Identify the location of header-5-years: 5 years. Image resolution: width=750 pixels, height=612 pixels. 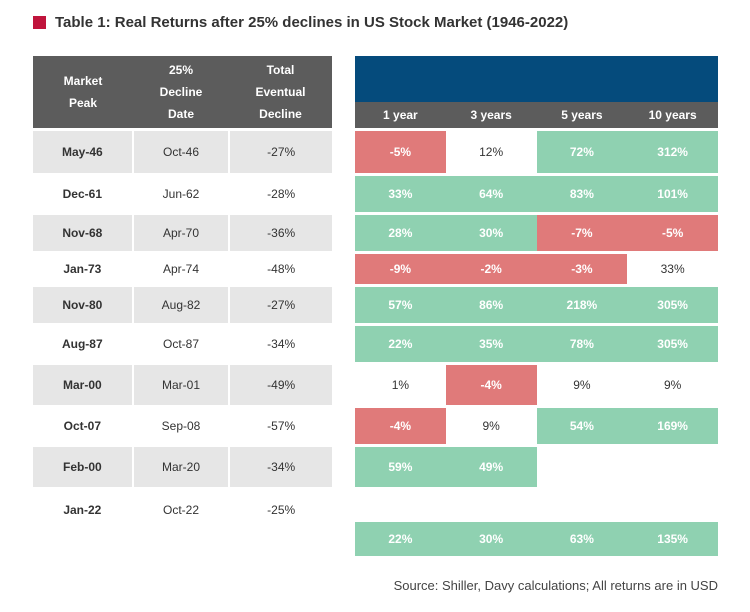
(582, 115).